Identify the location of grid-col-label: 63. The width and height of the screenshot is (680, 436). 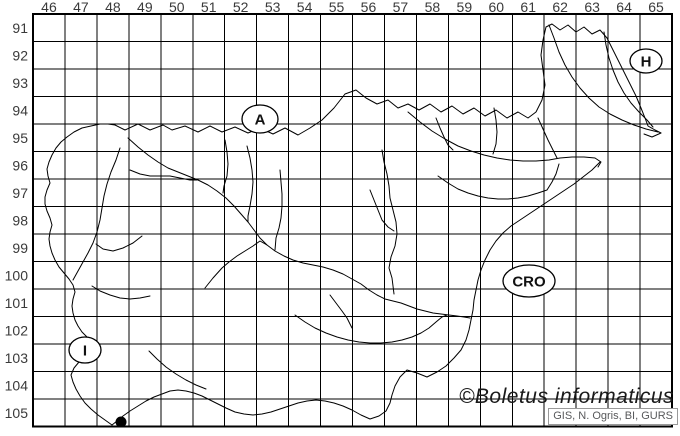
(592, 7).